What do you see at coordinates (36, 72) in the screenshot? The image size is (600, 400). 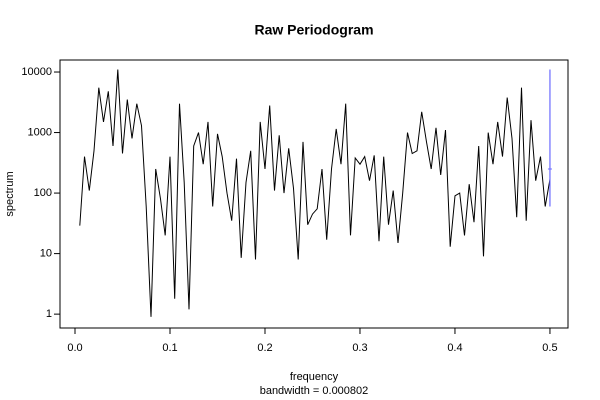 I see `y-tick-label: 10000` at bounding box center [36, 72].